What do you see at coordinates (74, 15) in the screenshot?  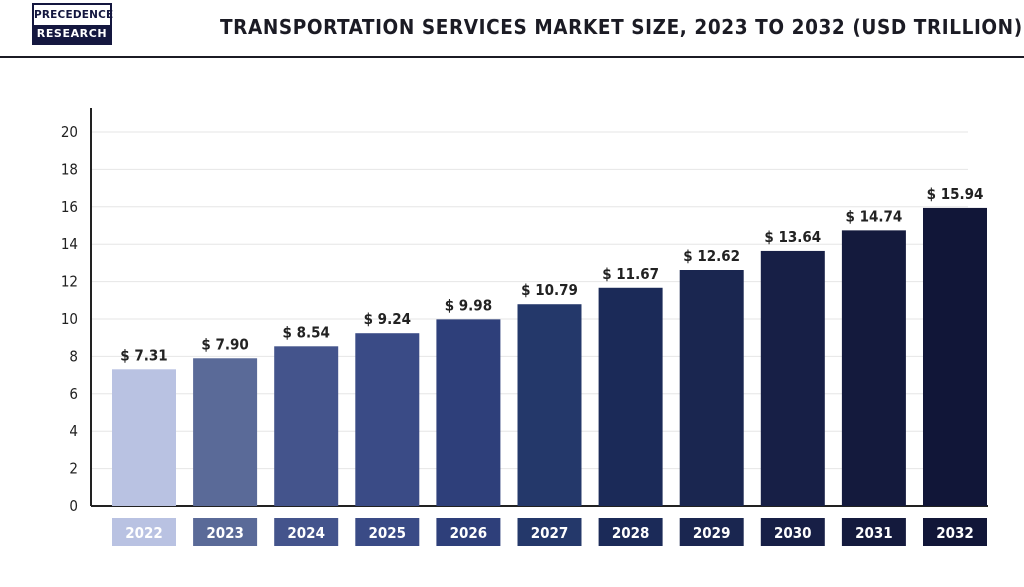 I see `logo-line-1: PRECEDENCE` at bounding box center [74, 15].